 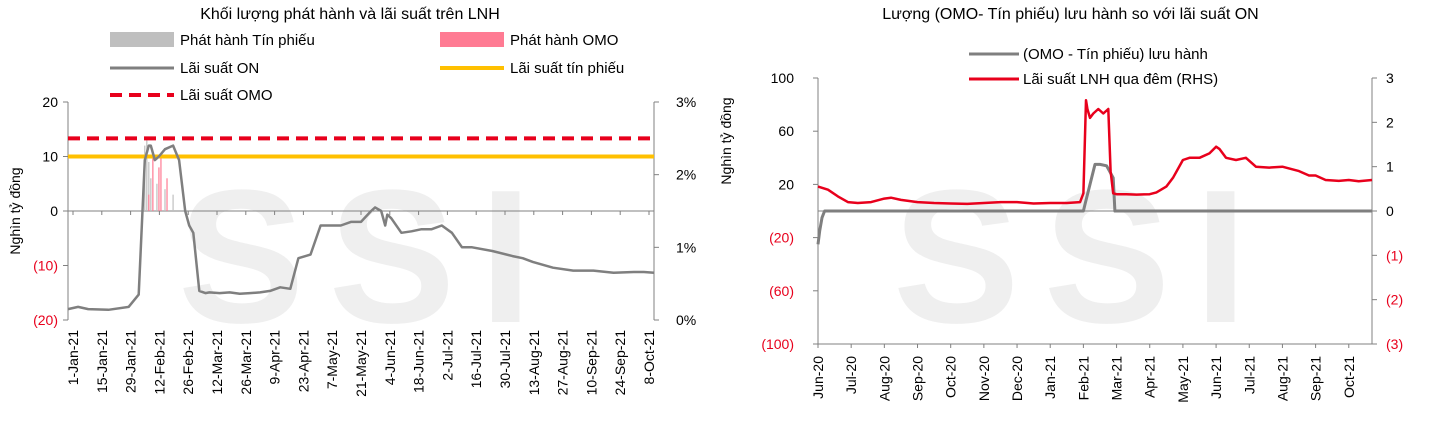 What do you see at coordinates (73, 357) in the screenshot?
I see `x-tick-label: 1-Jan-21` at bounding box center [73, 357].